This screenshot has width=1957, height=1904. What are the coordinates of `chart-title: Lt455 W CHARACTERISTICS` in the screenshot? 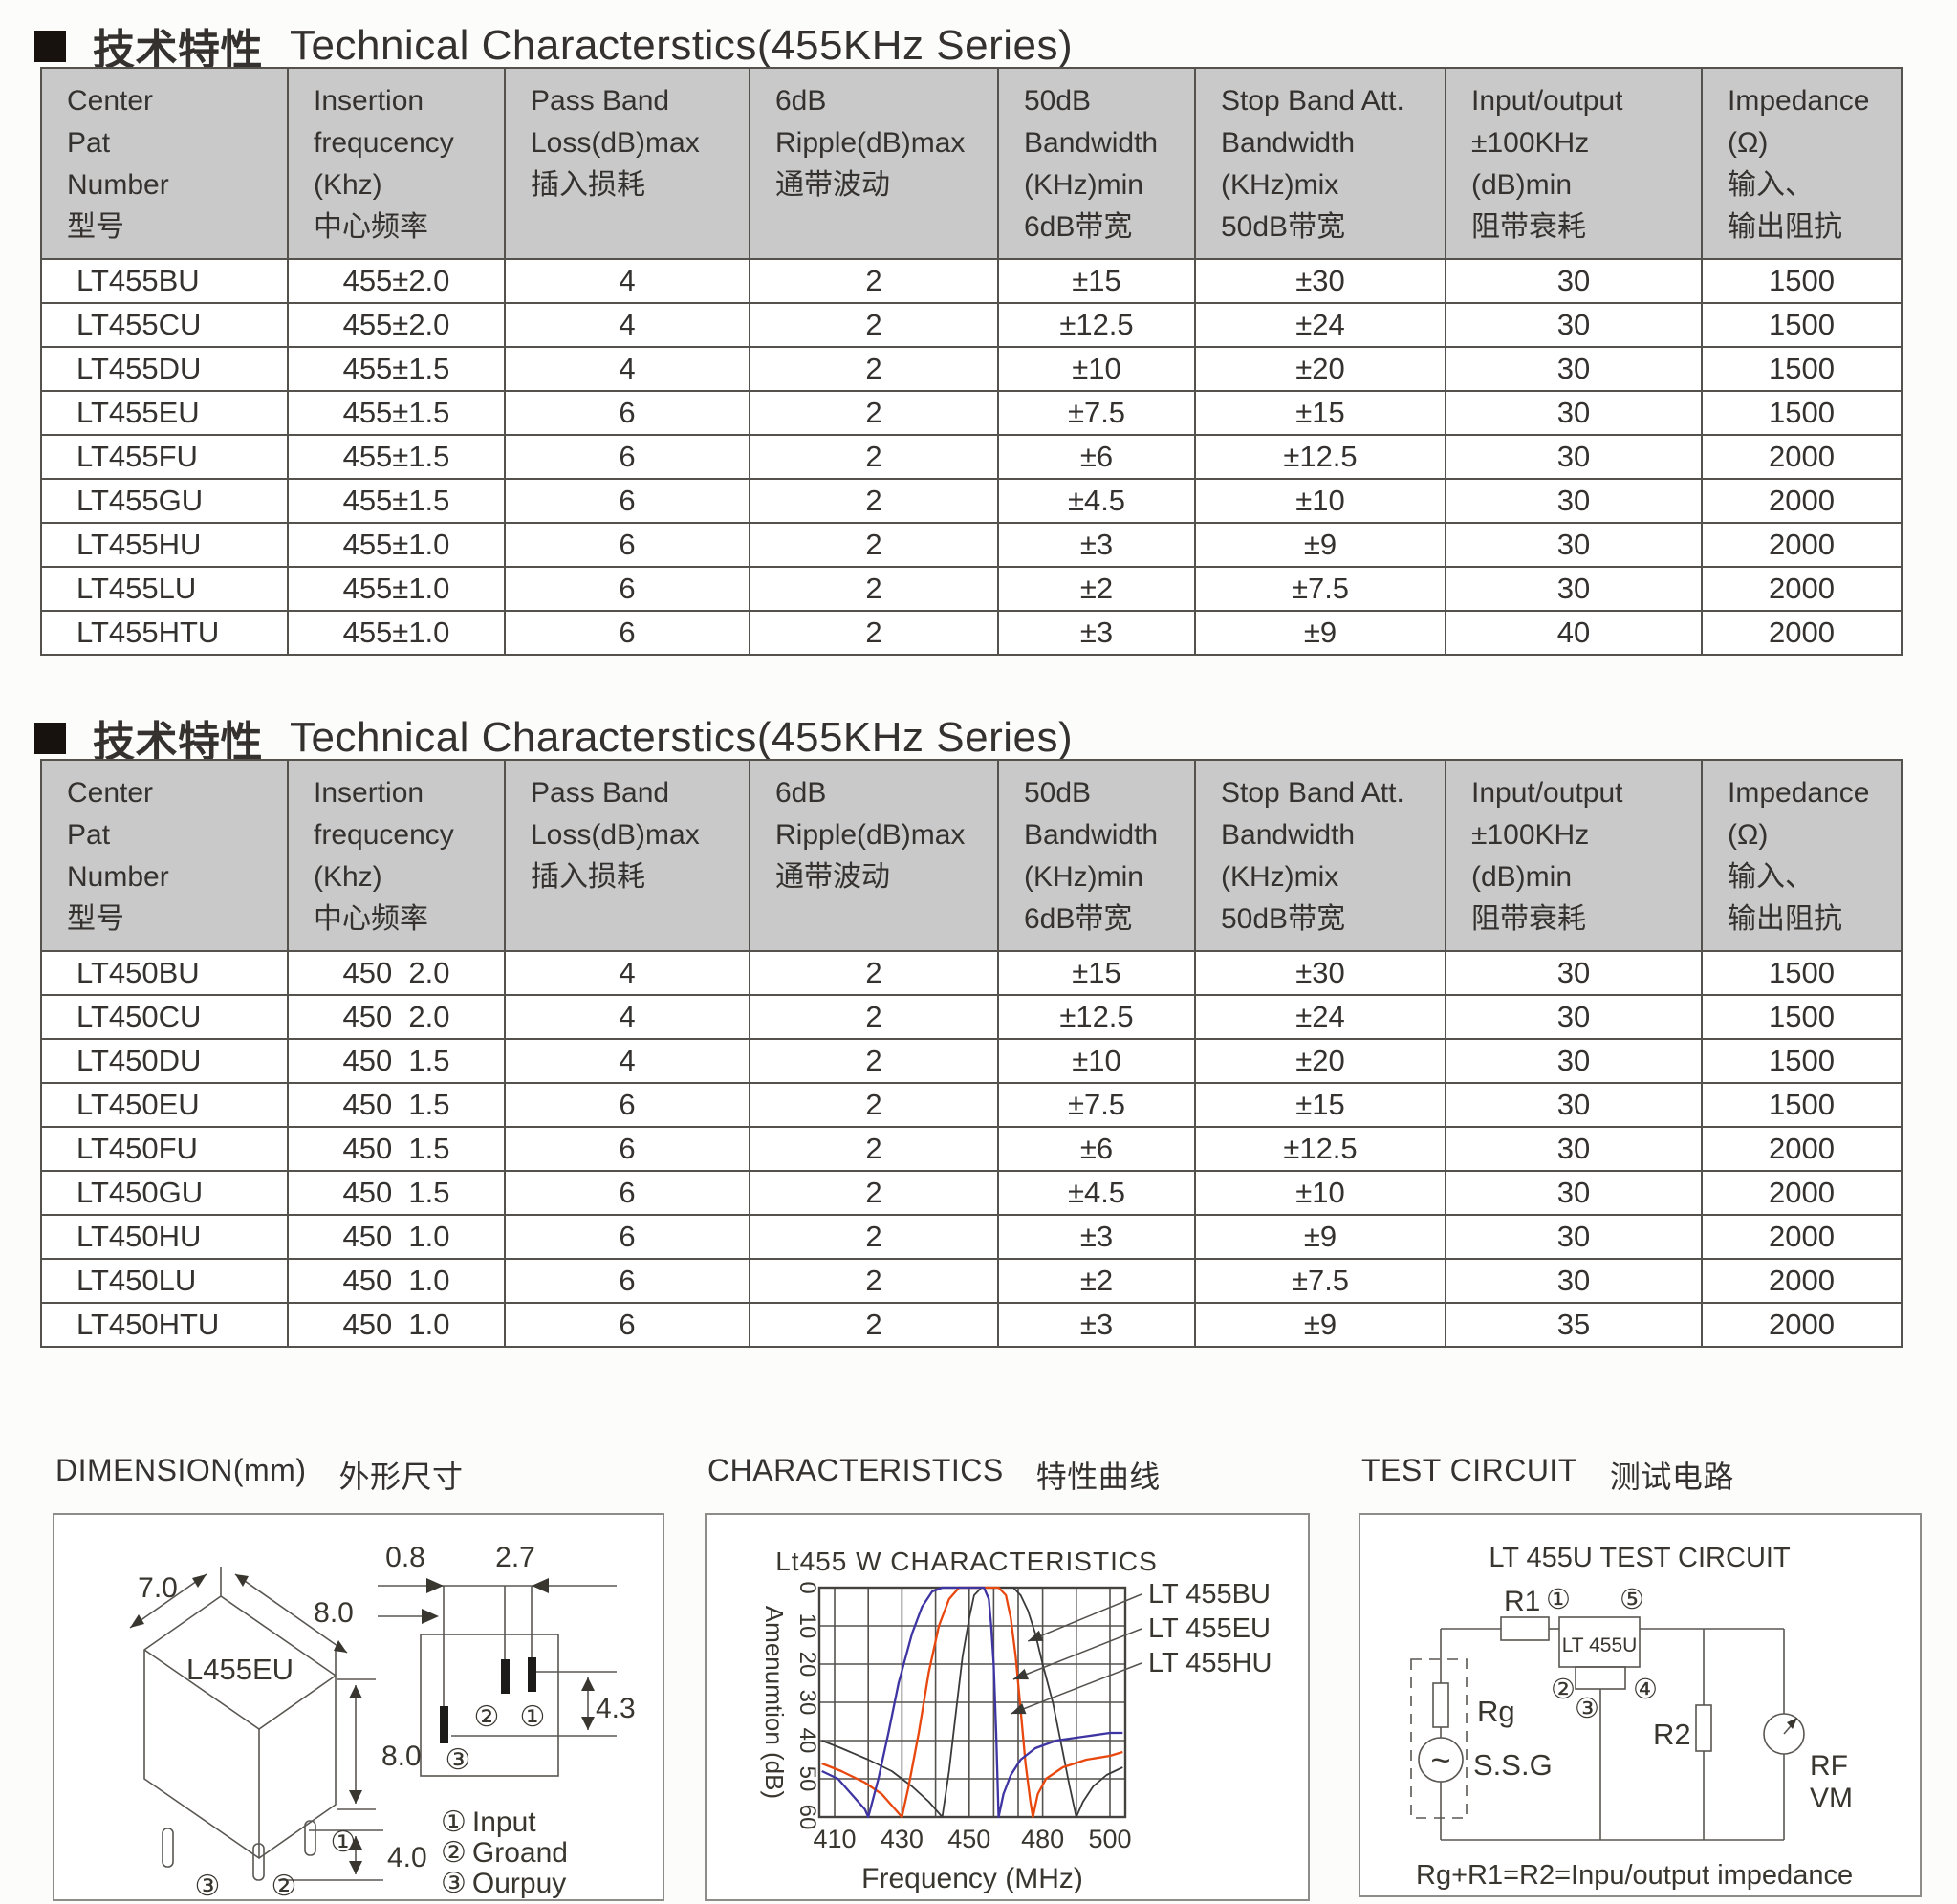 It's located at (966, 1561).